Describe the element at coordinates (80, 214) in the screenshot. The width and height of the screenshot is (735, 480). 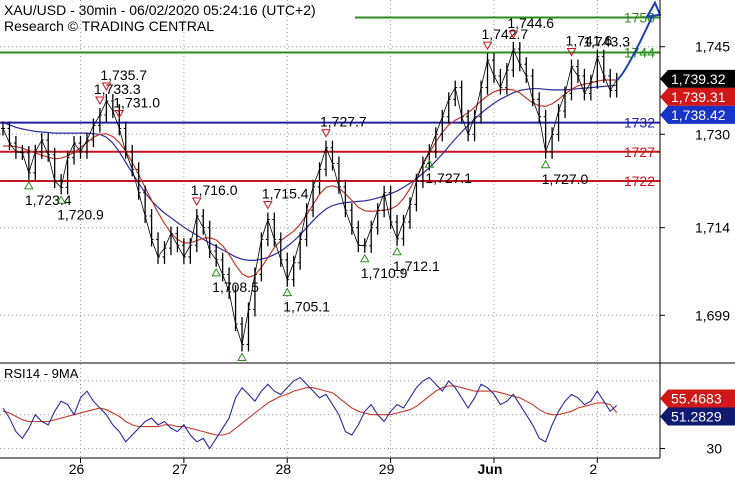
I see `swing-low-label: 1,720.9` at that location.